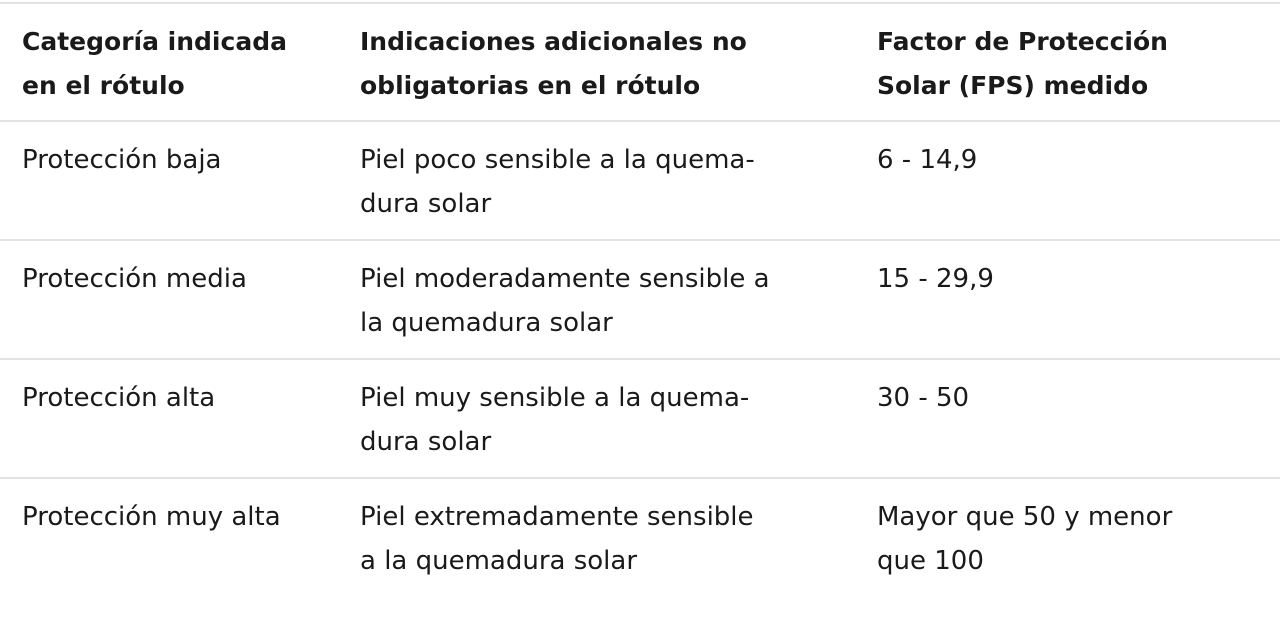  What do you see at coordinates (1078, 181) in the screenshot?
I see `table-cell: 6 - 14,9` at bounding box center [1078, 181].